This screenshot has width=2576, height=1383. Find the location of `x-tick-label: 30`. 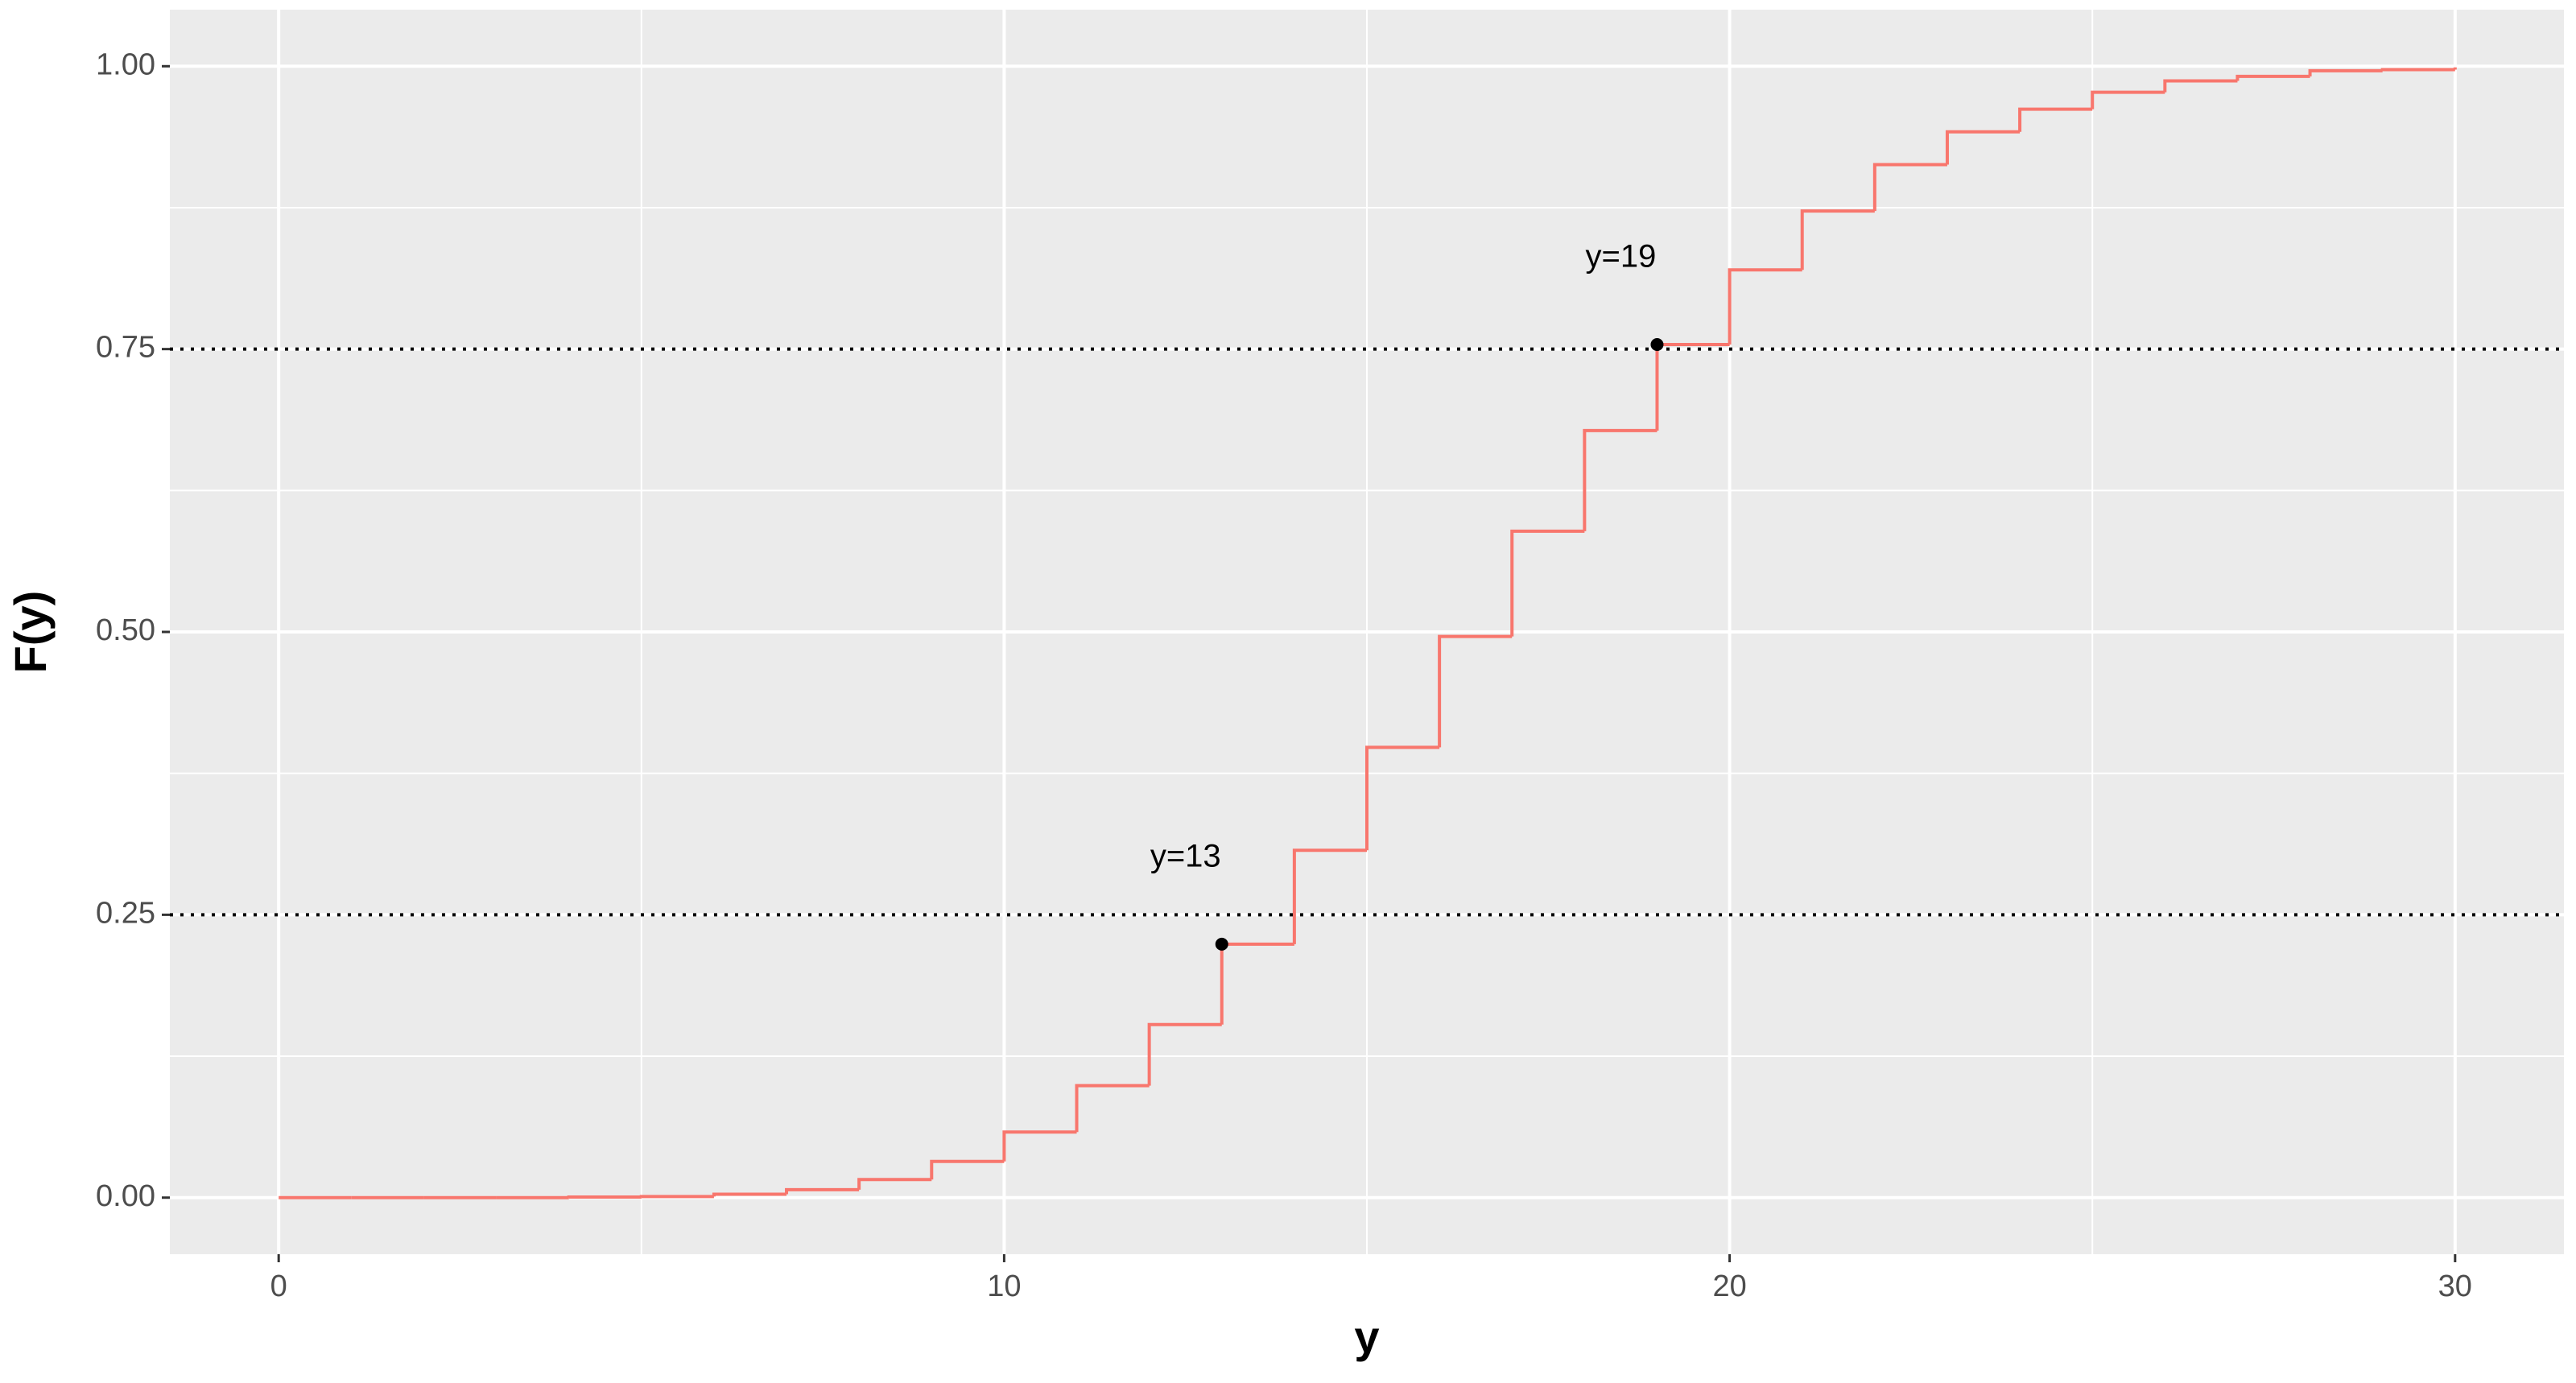

x-tick-label: 30 is located at coordinates (2455, 1286).